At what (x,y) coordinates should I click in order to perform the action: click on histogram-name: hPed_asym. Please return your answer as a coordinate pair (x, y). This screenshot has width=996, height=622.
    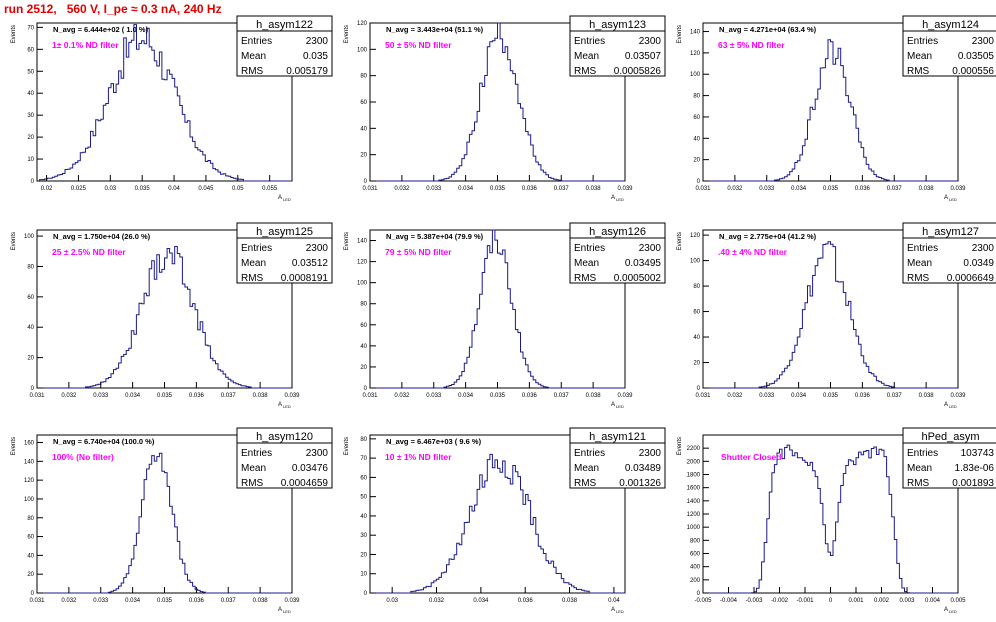
    Looking at the image, I should click on (950, 437).